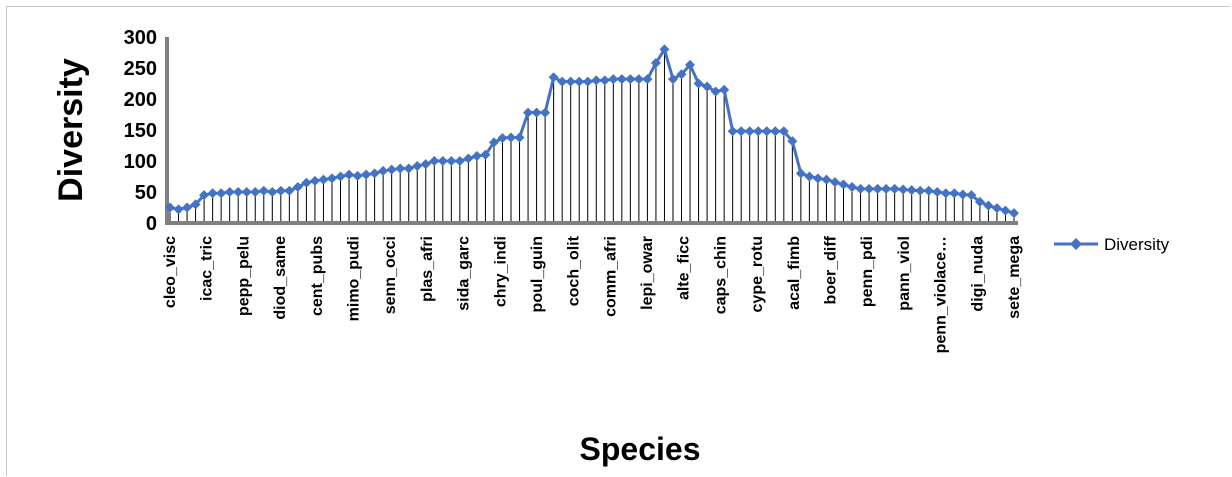  I want to click on y-tick-label: 100, so click(140, 162).